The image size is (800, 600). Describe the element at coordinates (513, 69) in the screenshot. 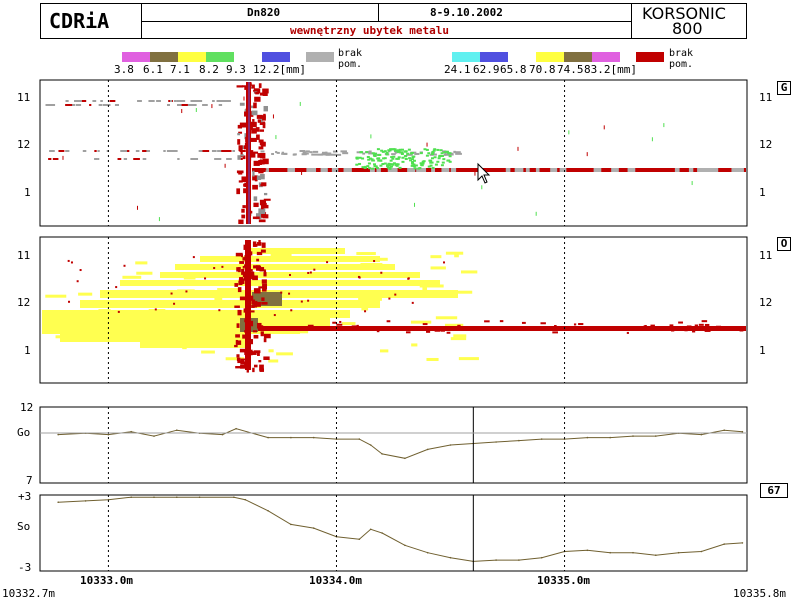

I see `legend-right-label-2: 65.8` at that location.